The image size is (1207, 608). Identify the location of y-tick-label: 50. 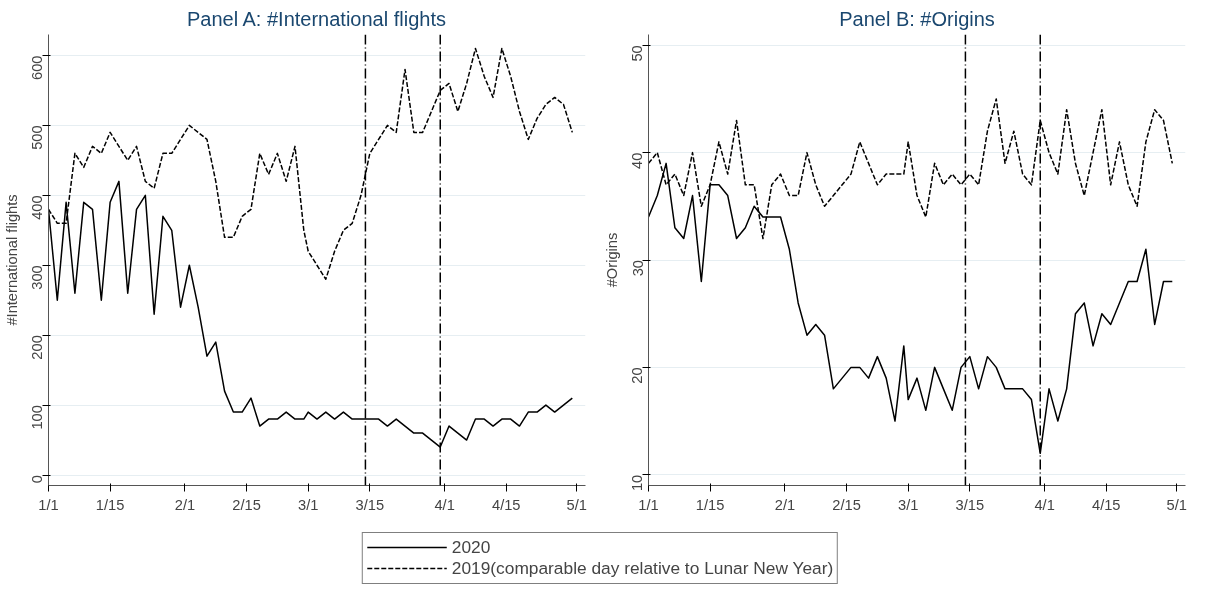
(637, 53).